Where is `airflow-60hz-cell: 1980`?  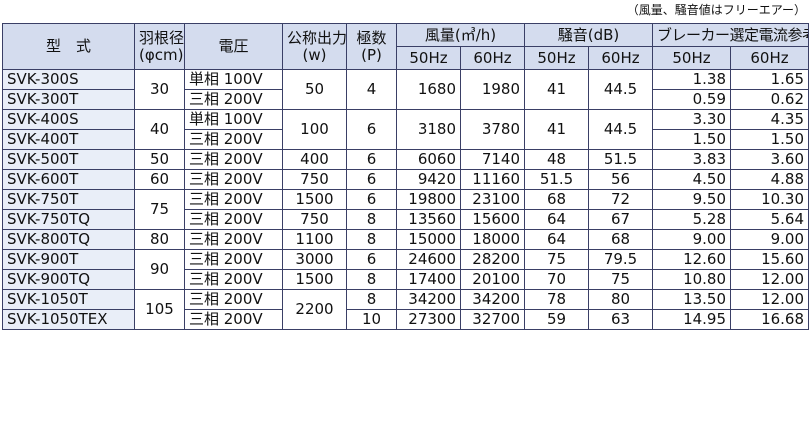 airflow-60hz-cell: 1980 is located at coordinates (492, 89).